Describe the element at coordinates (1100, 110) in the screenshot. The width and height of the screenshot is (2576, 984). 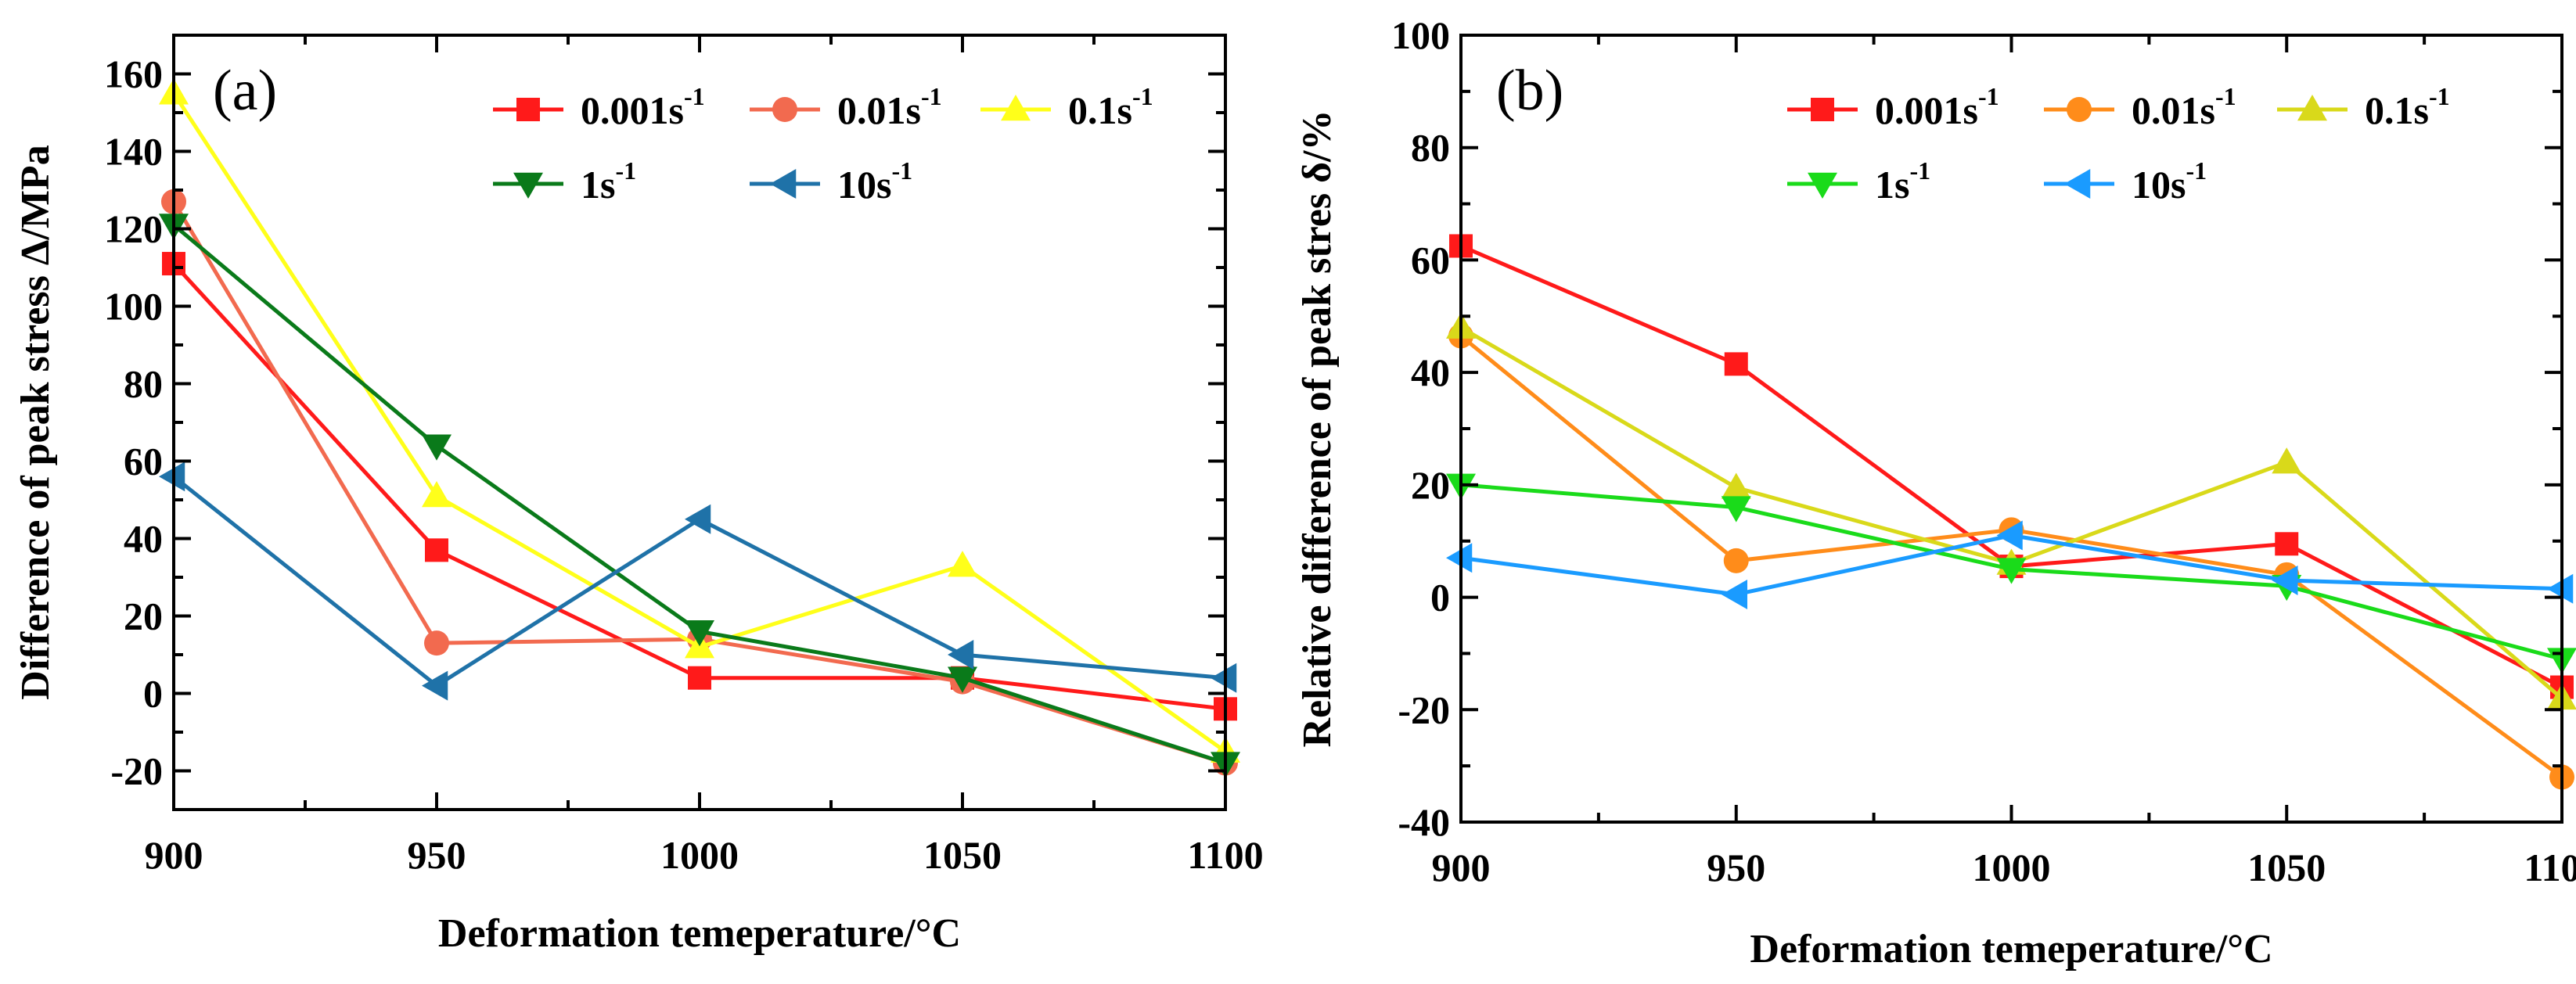
I see `legend-label-value: 0.1s` at that location.